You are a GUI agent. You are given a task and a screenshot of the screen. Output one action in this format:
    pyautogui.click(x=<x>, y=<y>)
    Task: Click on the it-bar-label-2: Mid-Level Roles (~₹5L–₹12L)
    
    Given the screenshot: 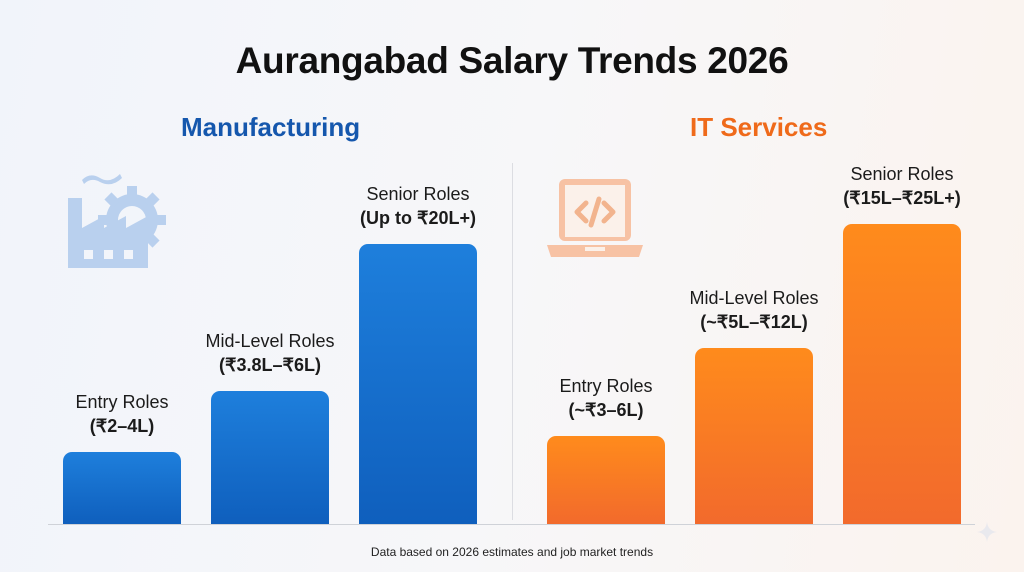 What is the action you would take?
    pyautogui.click(x=754, y=310)
    